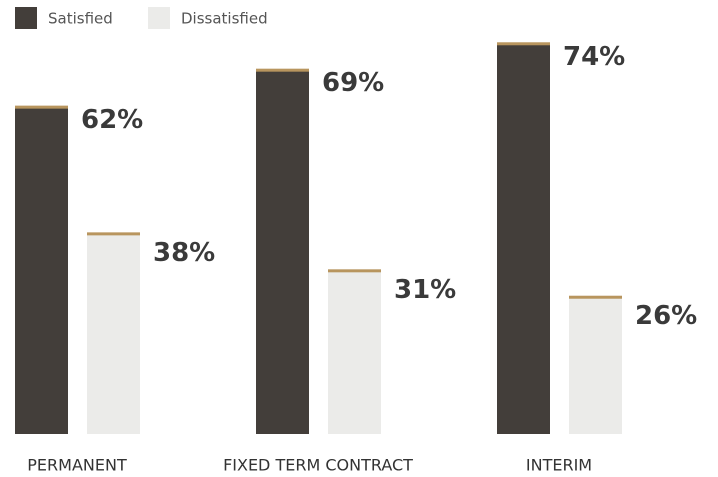 This screenshot has height=477, width=718. I want to click on legend-label: Dissatisfied, so click(224, 19).